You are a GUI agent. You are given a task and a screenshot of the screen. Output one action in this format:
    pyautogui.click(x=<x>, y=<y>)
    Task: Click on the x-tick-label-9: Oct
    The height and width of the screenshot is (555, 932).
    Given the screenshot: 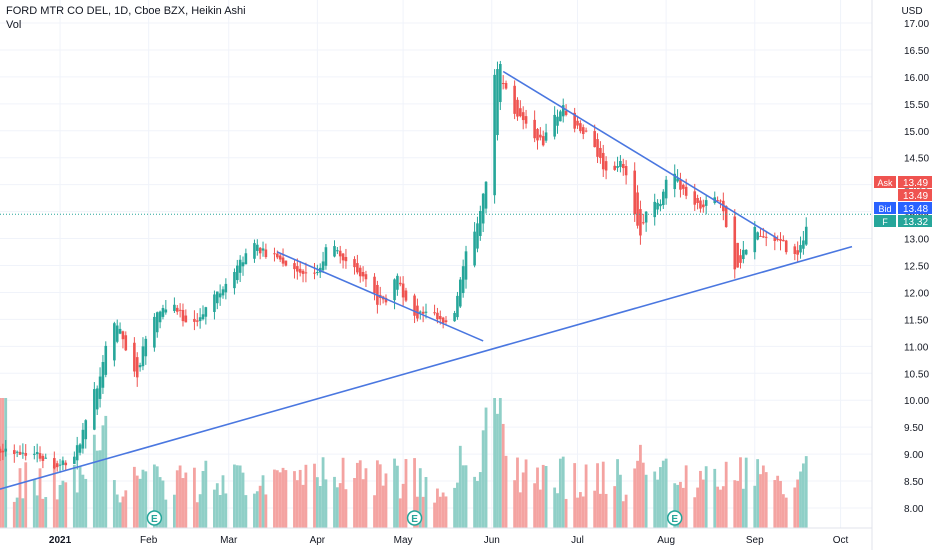 What is the action you would take?
    pyautogui.click(x=841, y=540)
    